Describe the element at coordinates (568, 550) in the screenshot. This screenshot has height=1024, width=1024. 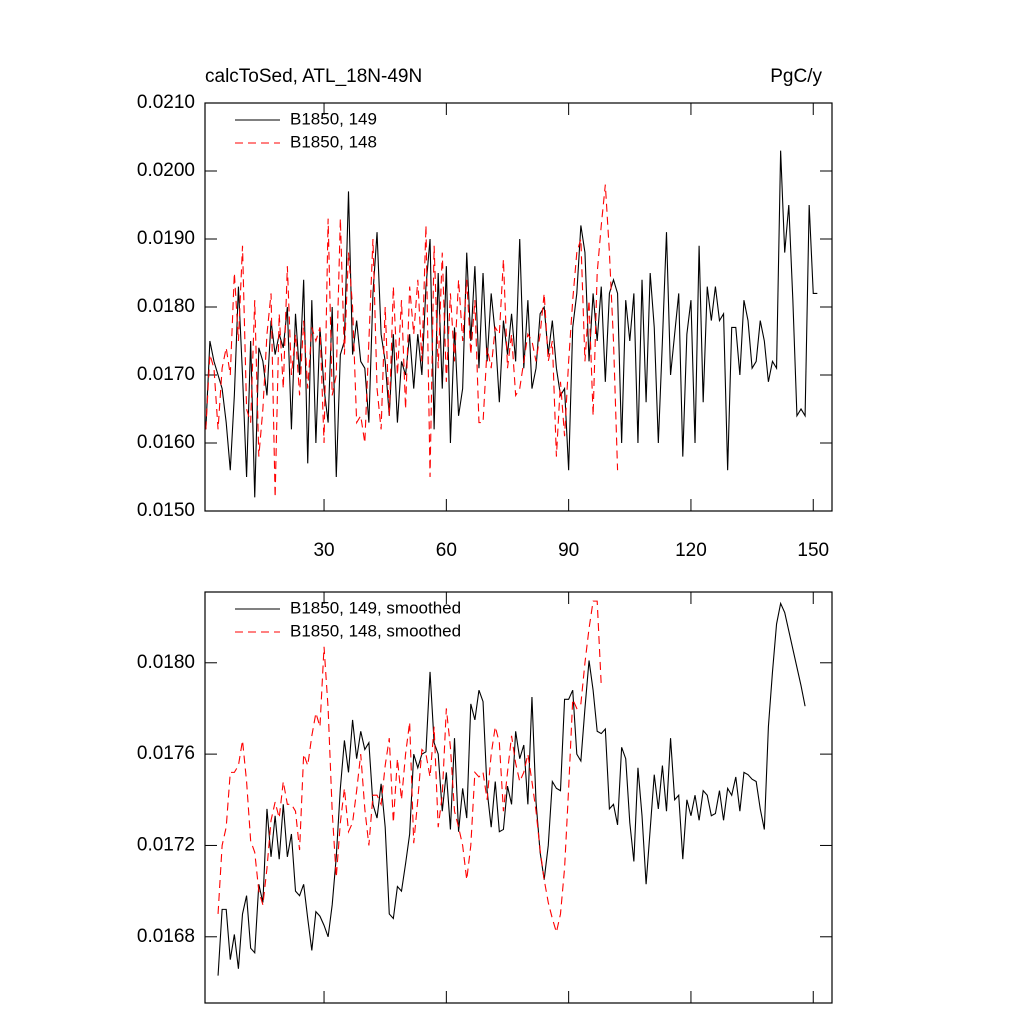
I see `x-tick-label: 90` at that location.